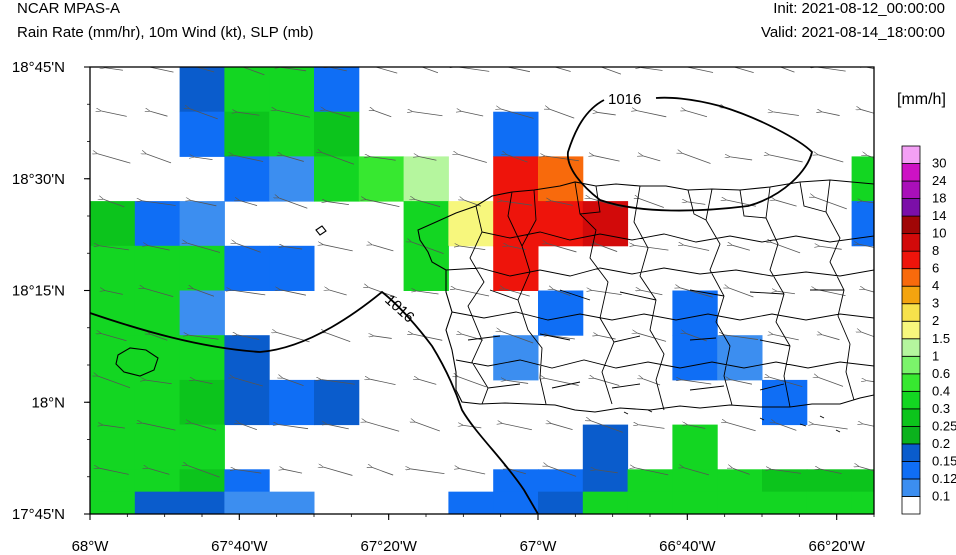 The height and width of the screenshot is (555, 956). What do you see at coordinates (935, 268) in the screenshot?
I see `colorbar-label: 6` at bounding box center [935, 268].